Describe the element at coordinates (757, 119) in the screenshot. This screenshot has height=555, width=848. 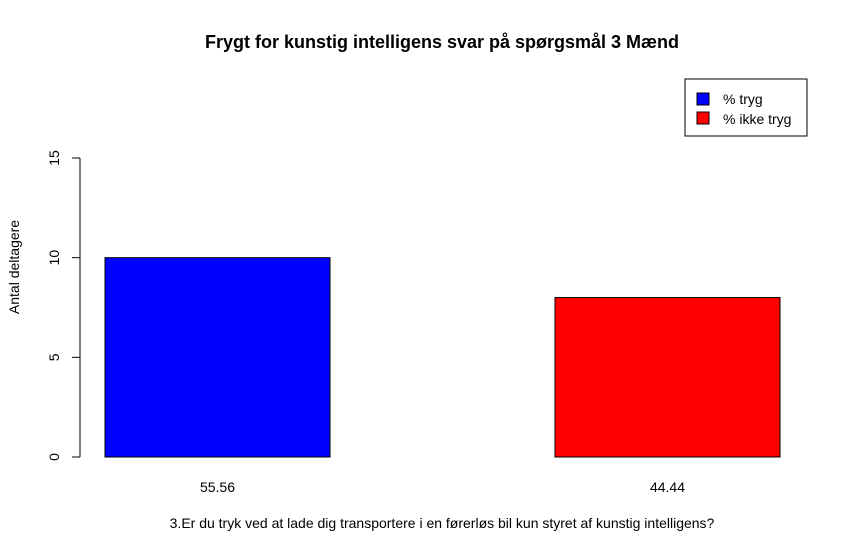
I see `legend-label-ikke-tryg: % ikke tryg` at that location.